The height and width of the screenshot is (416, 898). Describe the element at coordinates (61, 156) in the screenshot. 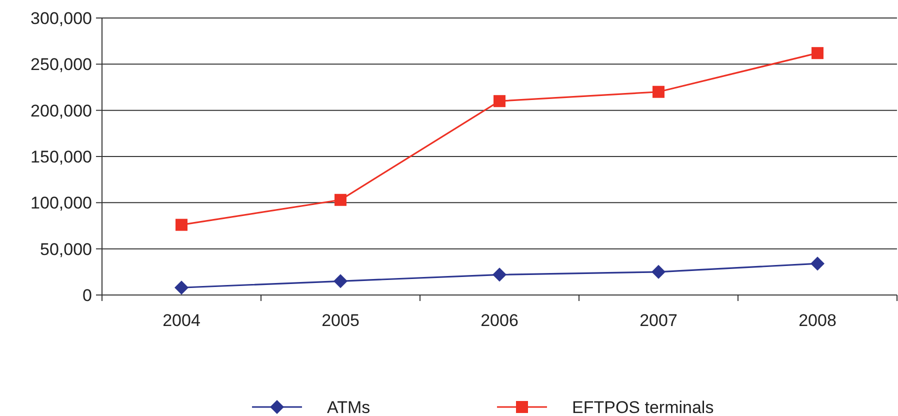

I see `y-tick-label: 150,000` at that location.